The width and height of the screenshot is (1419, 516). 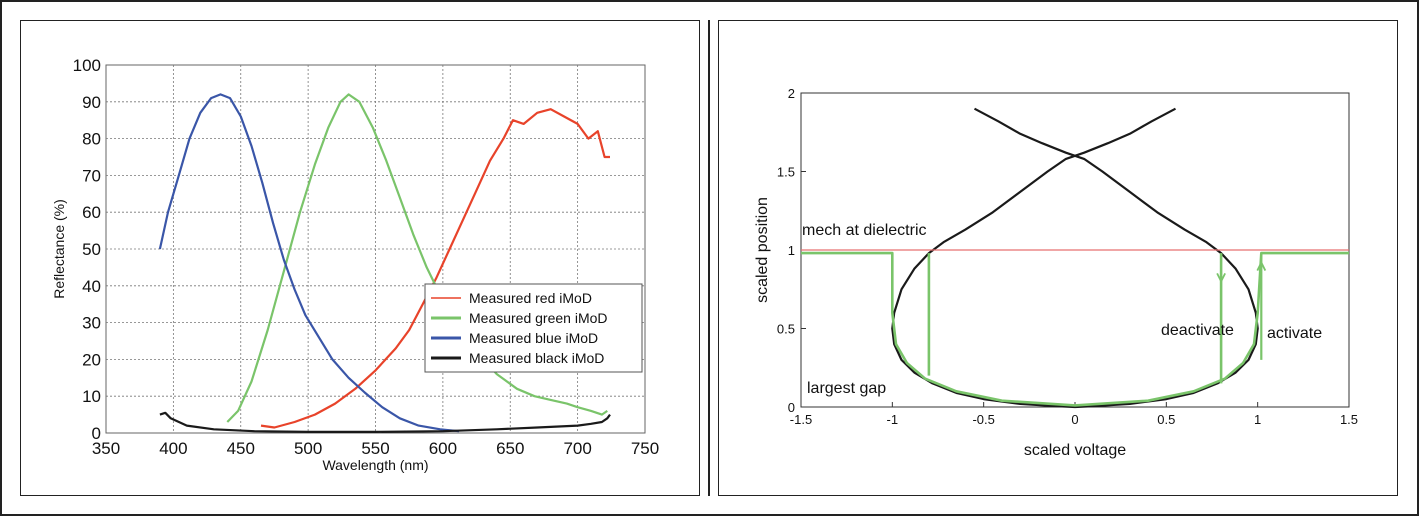 What do you see at coordinates (893, 419) in the screenshot?
I see `x-tick-label: -1` at bounding box center [893, 419].